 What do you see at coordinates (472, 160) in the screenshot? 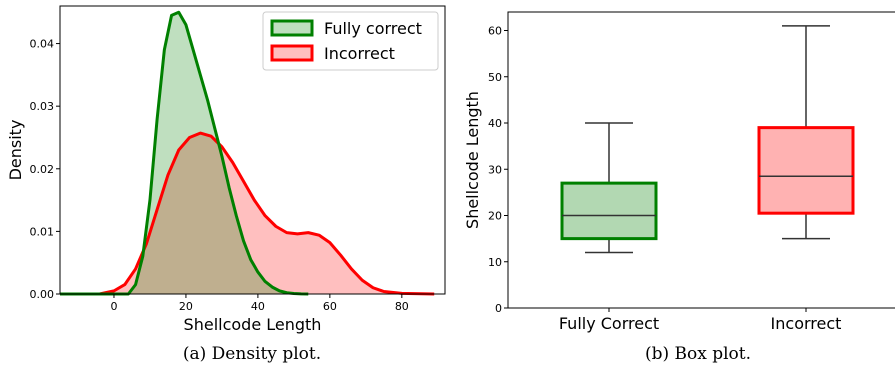
I see `box-y-axis-label: Shellcode Length` at bounding box center [472, 160].